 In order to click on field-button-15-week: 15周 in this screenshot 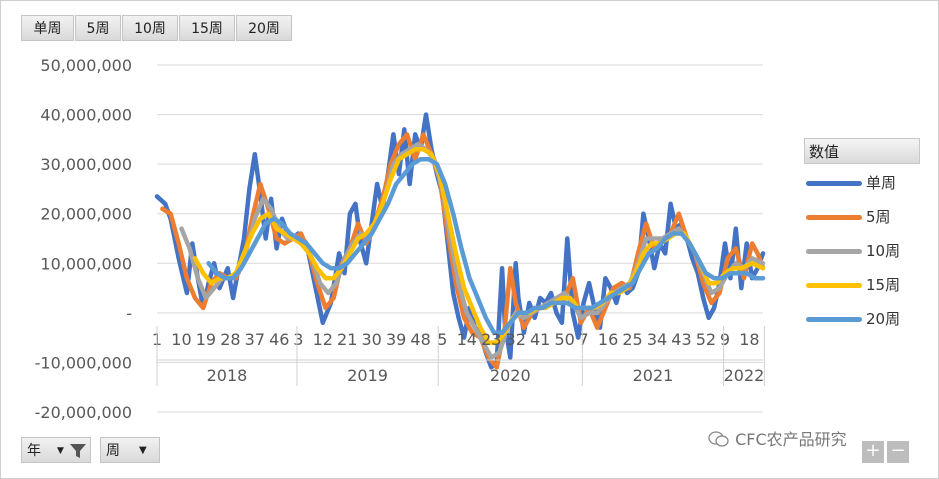, I will do `click(207, 28)`.